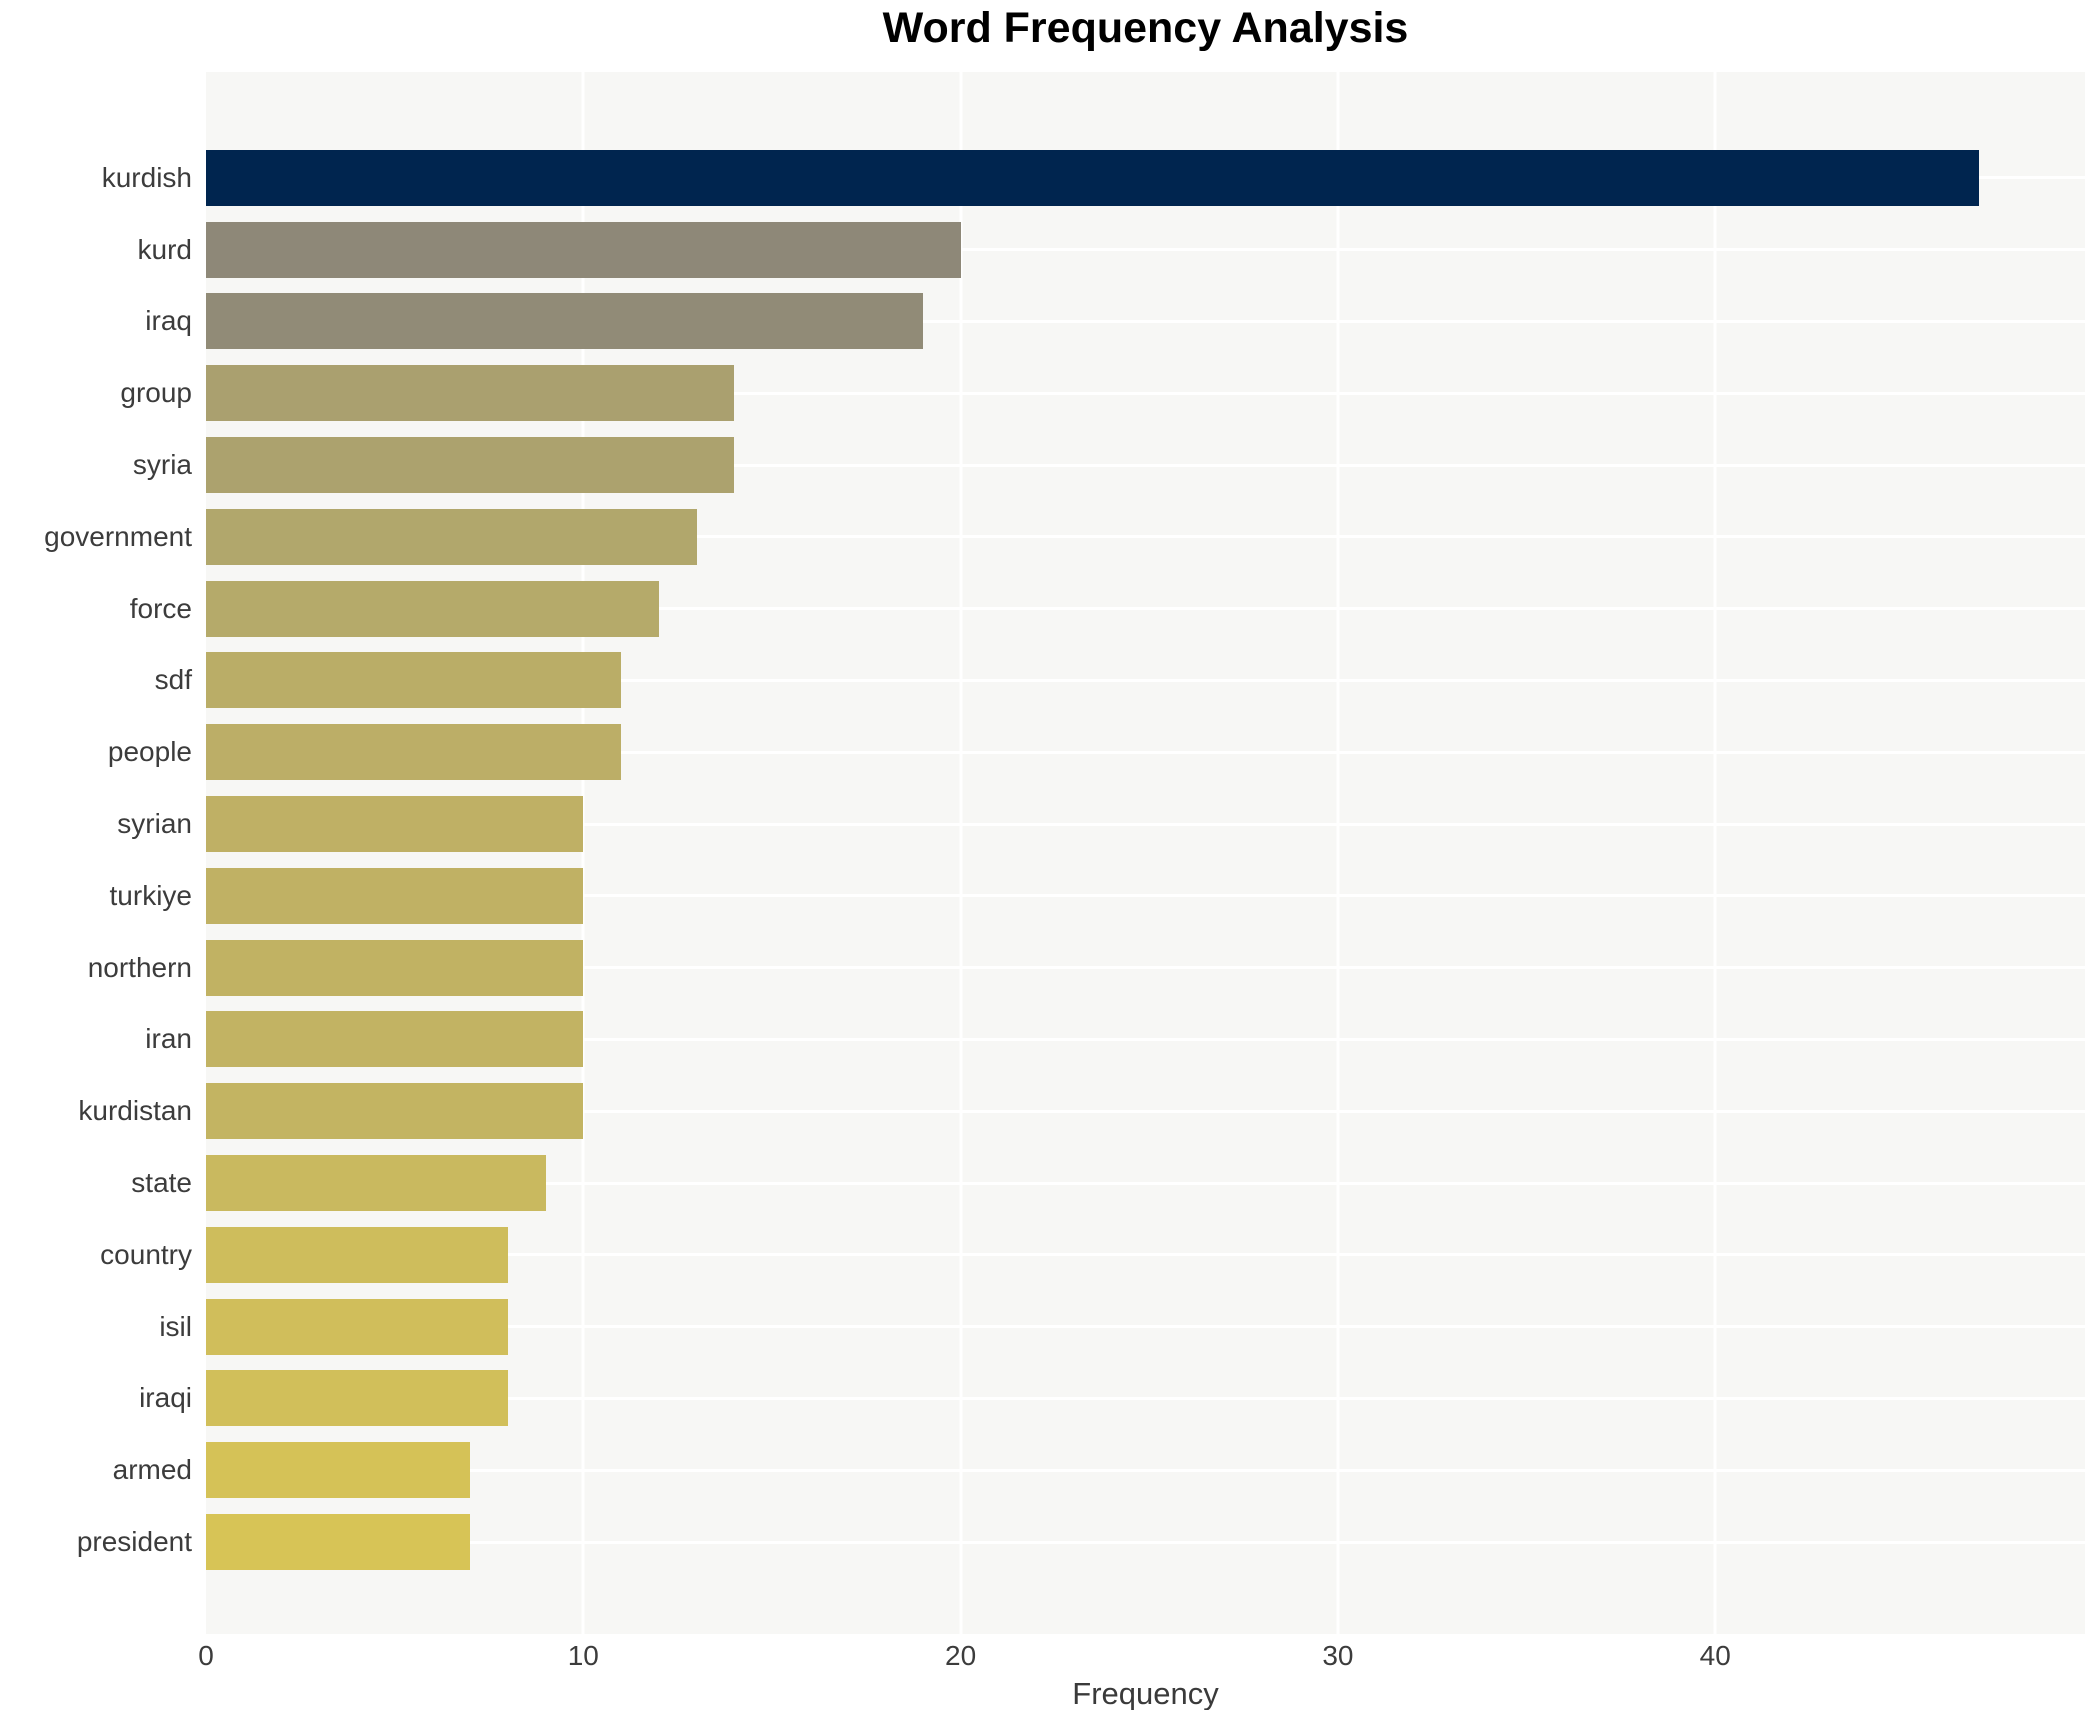 The width and height of the screenshot is (2085, 1710). What do you see at coordinates (161, 1183) in the screenshot?
I see `y-axis-label-state: state` at bounding box center [161, 1183].